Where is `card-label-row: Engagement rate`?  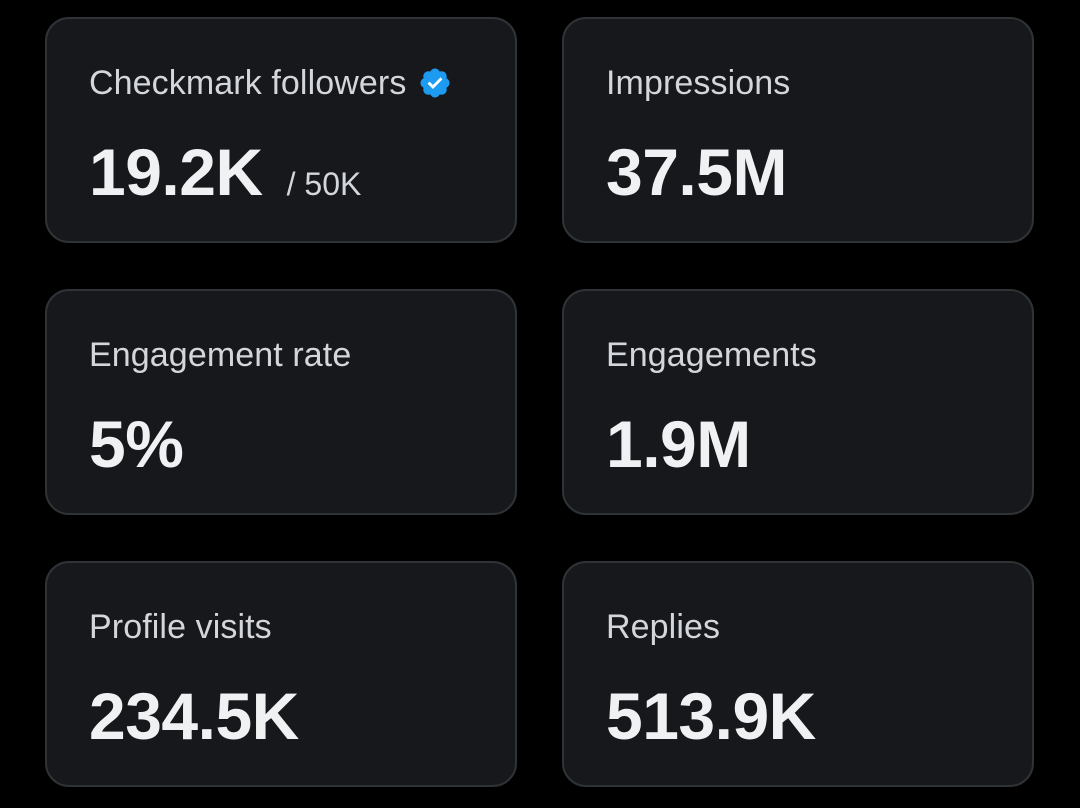
card-label-row: Engagement rate is located at coordinates (220, 355).